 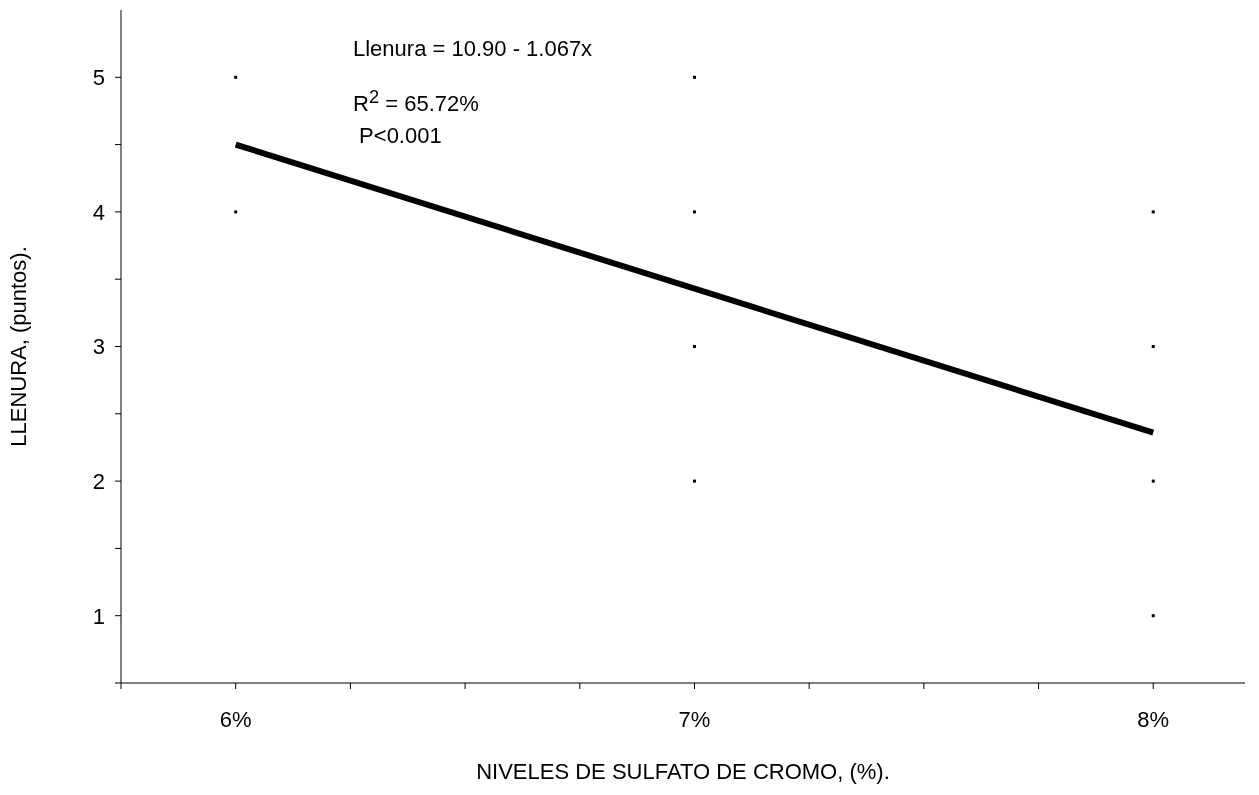 I want to click on annotation: R$^{2}$ = 65.72%, so click(x=416, y=102).